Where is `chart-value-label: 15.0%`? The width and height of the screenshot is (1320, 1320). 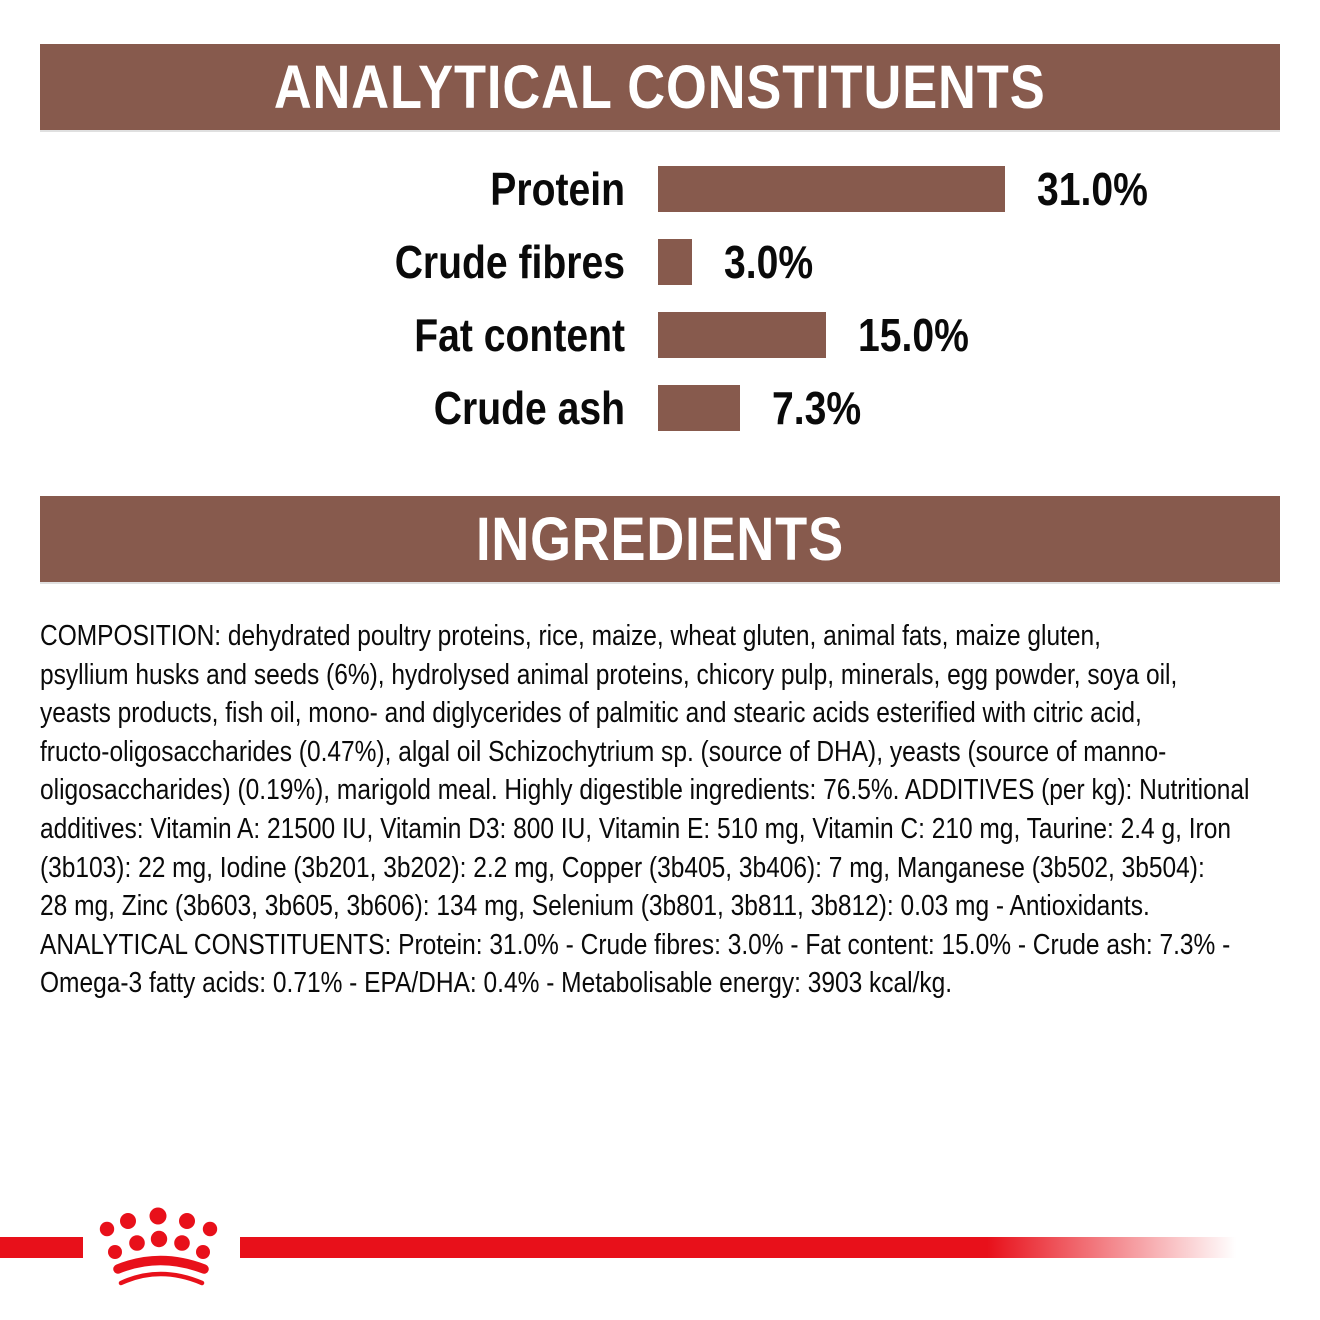
chart-value-label: 15.0% is located at coordinates (913, 335).